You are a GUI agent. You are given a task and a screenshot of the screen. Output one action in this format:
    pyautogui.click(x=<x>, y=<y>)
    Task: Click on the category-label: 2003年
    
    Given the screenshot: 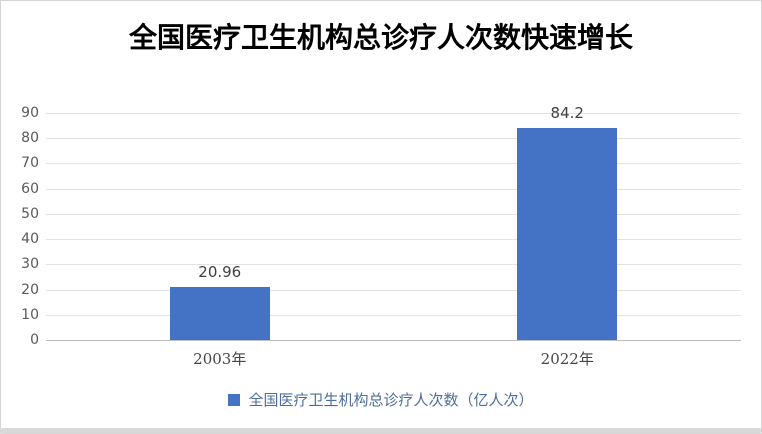 What is the action you would take?
    pyautogui.click(x=220, y=359)
    